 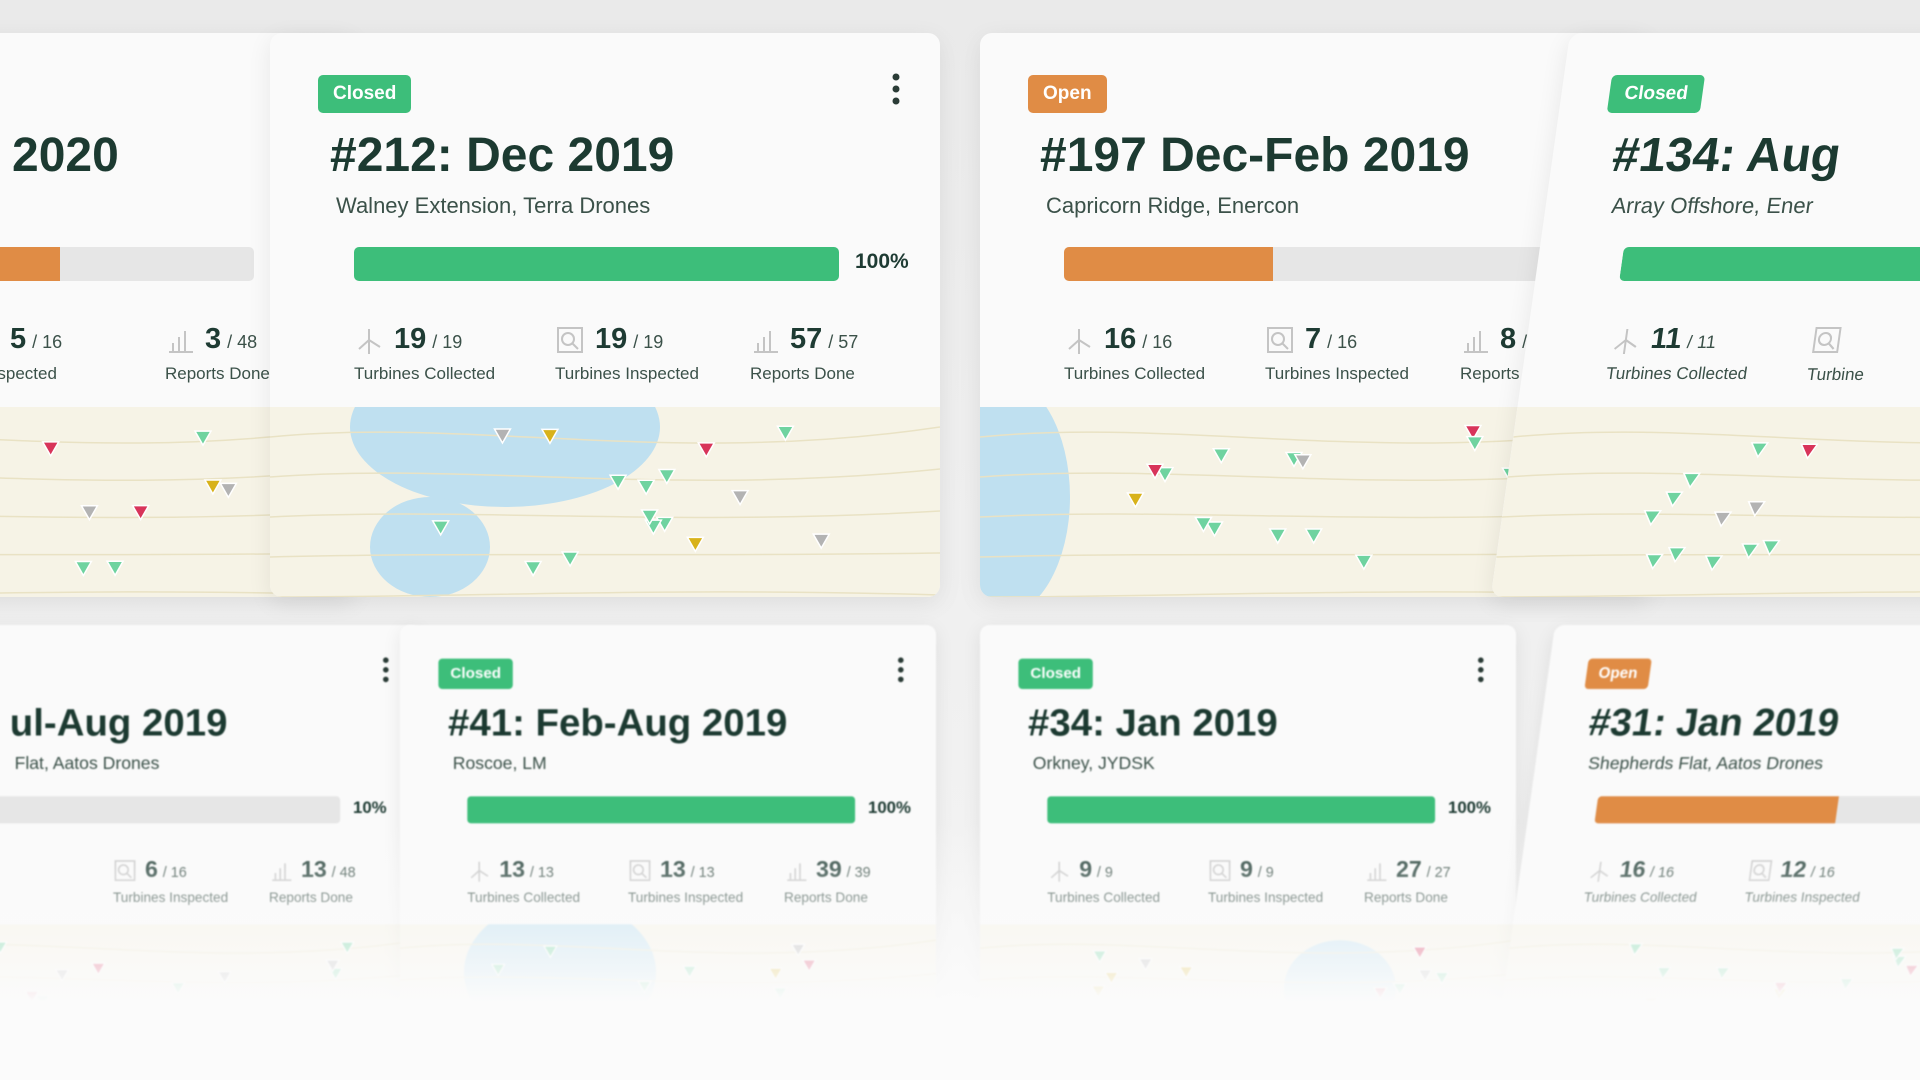 What do you see at coordinates (1508, 339) in the screenshot?
I see `stat-value: 8` at bounding box center [1508, 339].